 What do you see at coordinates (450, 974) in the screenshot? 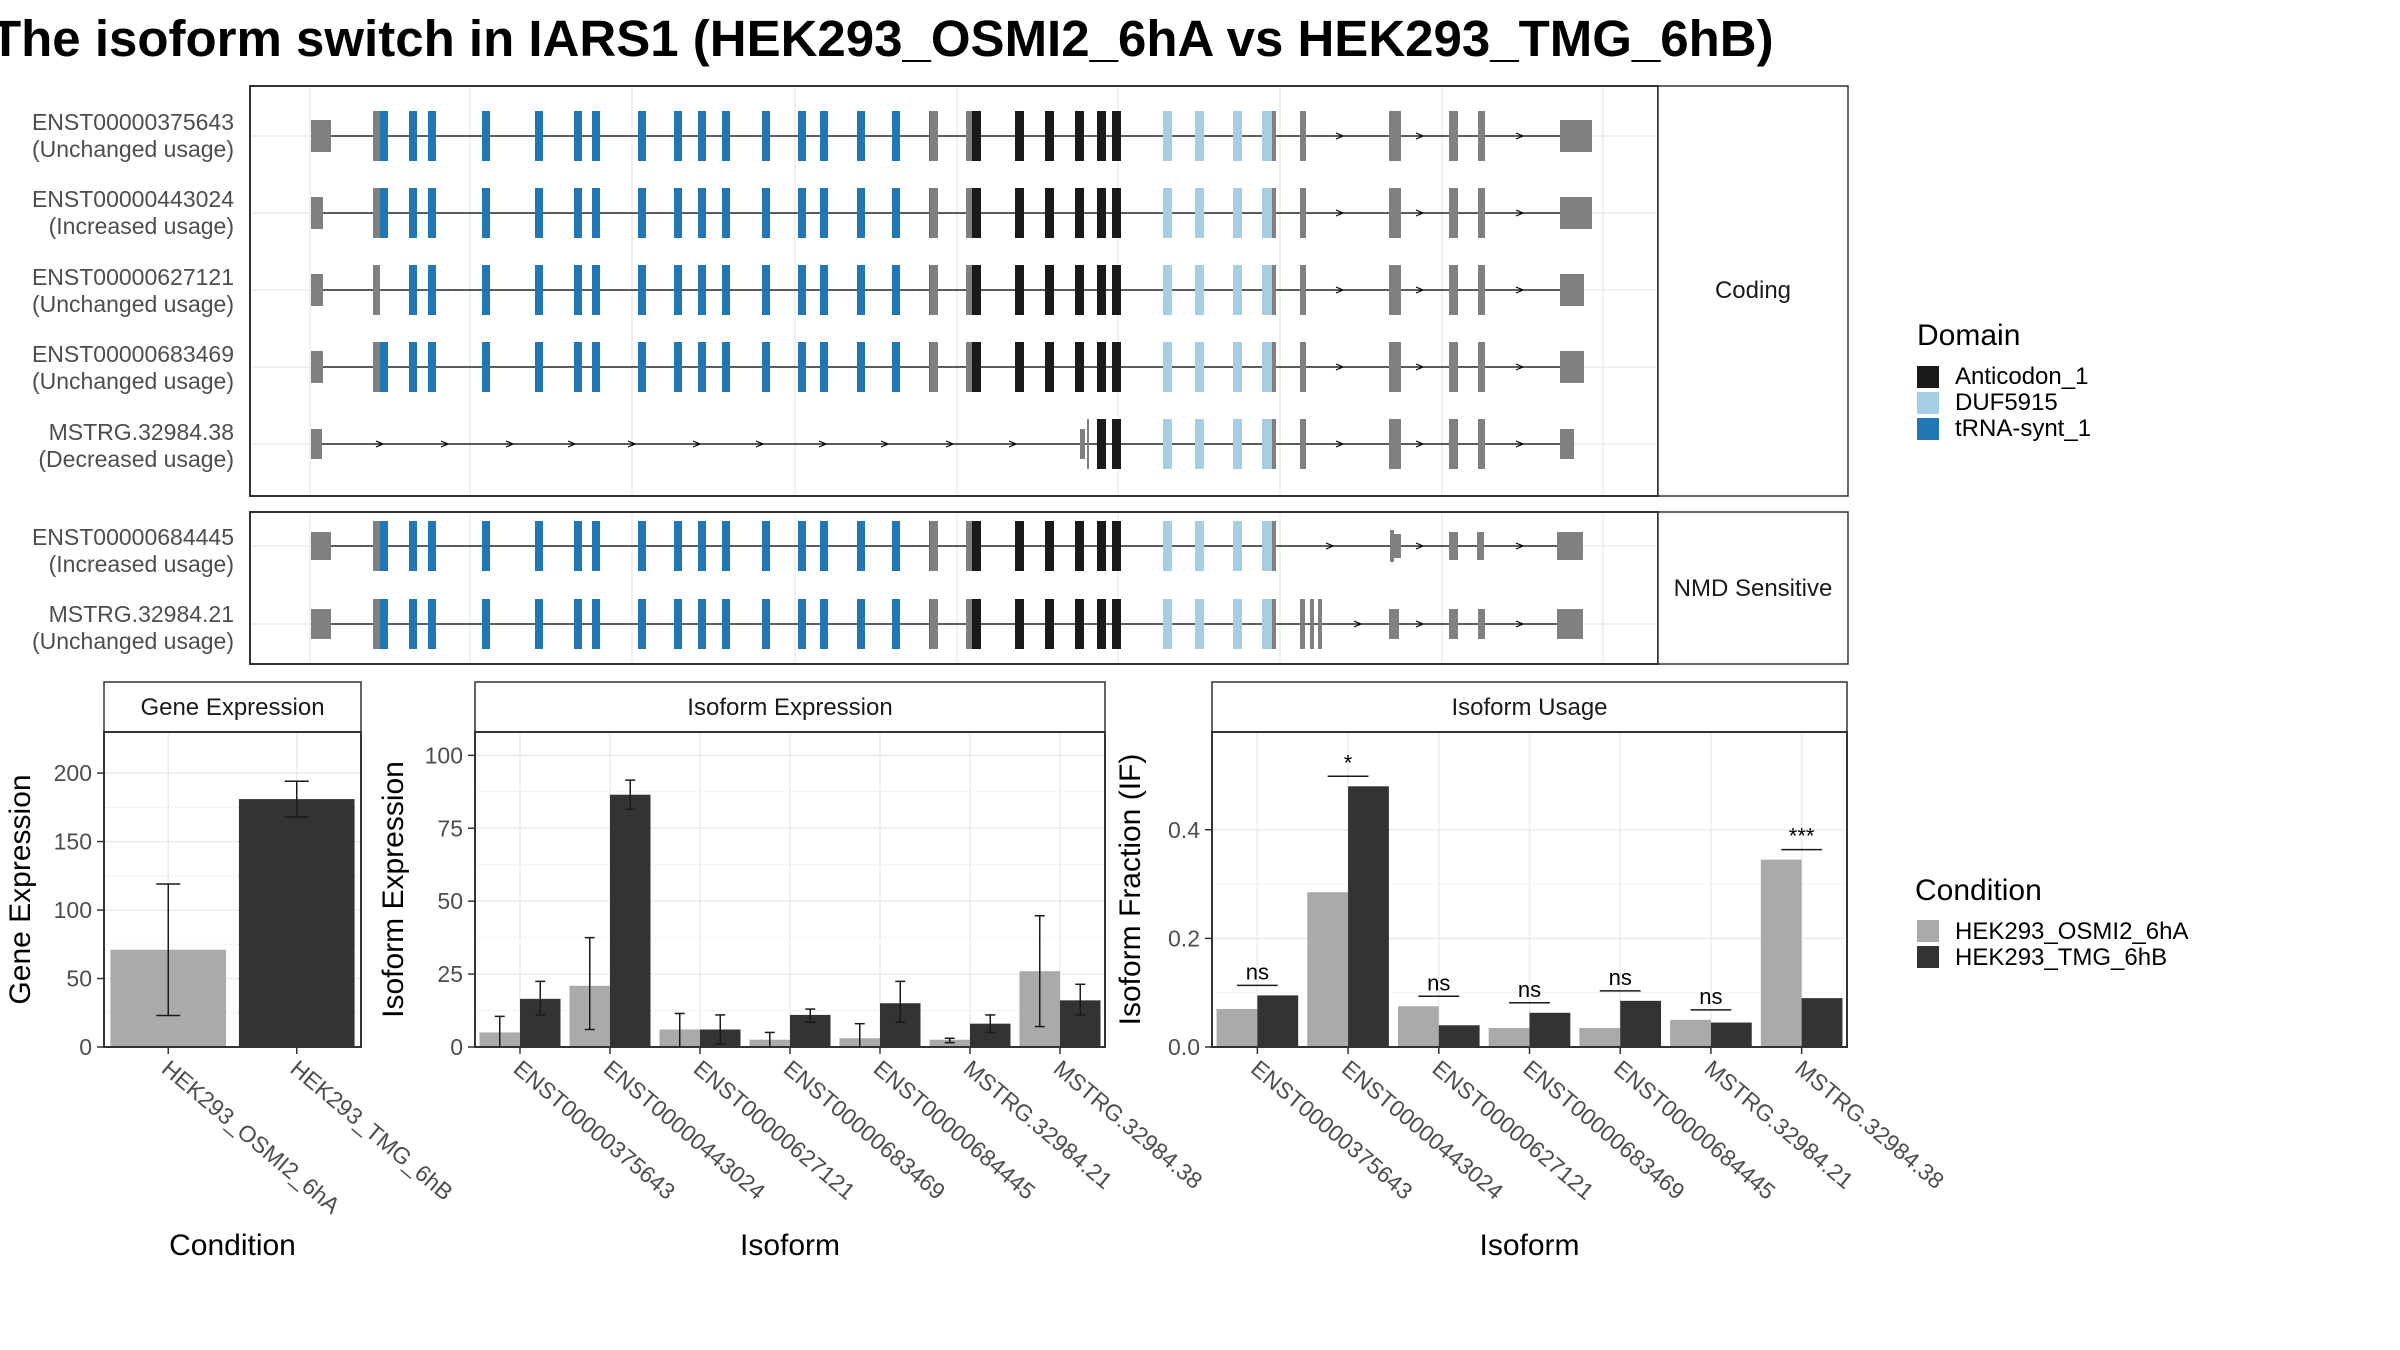
I see `y-tick-label: 25` at bounding box center [450, 974].